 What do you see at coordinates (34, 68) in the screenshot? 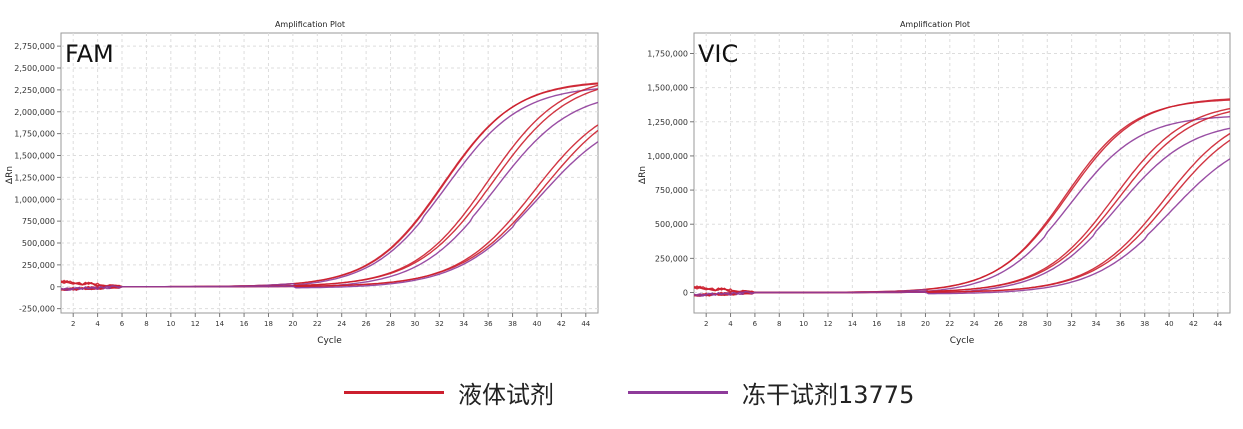
I see `y-tick-label: 2,500,000` at bounding box center [34, 68].